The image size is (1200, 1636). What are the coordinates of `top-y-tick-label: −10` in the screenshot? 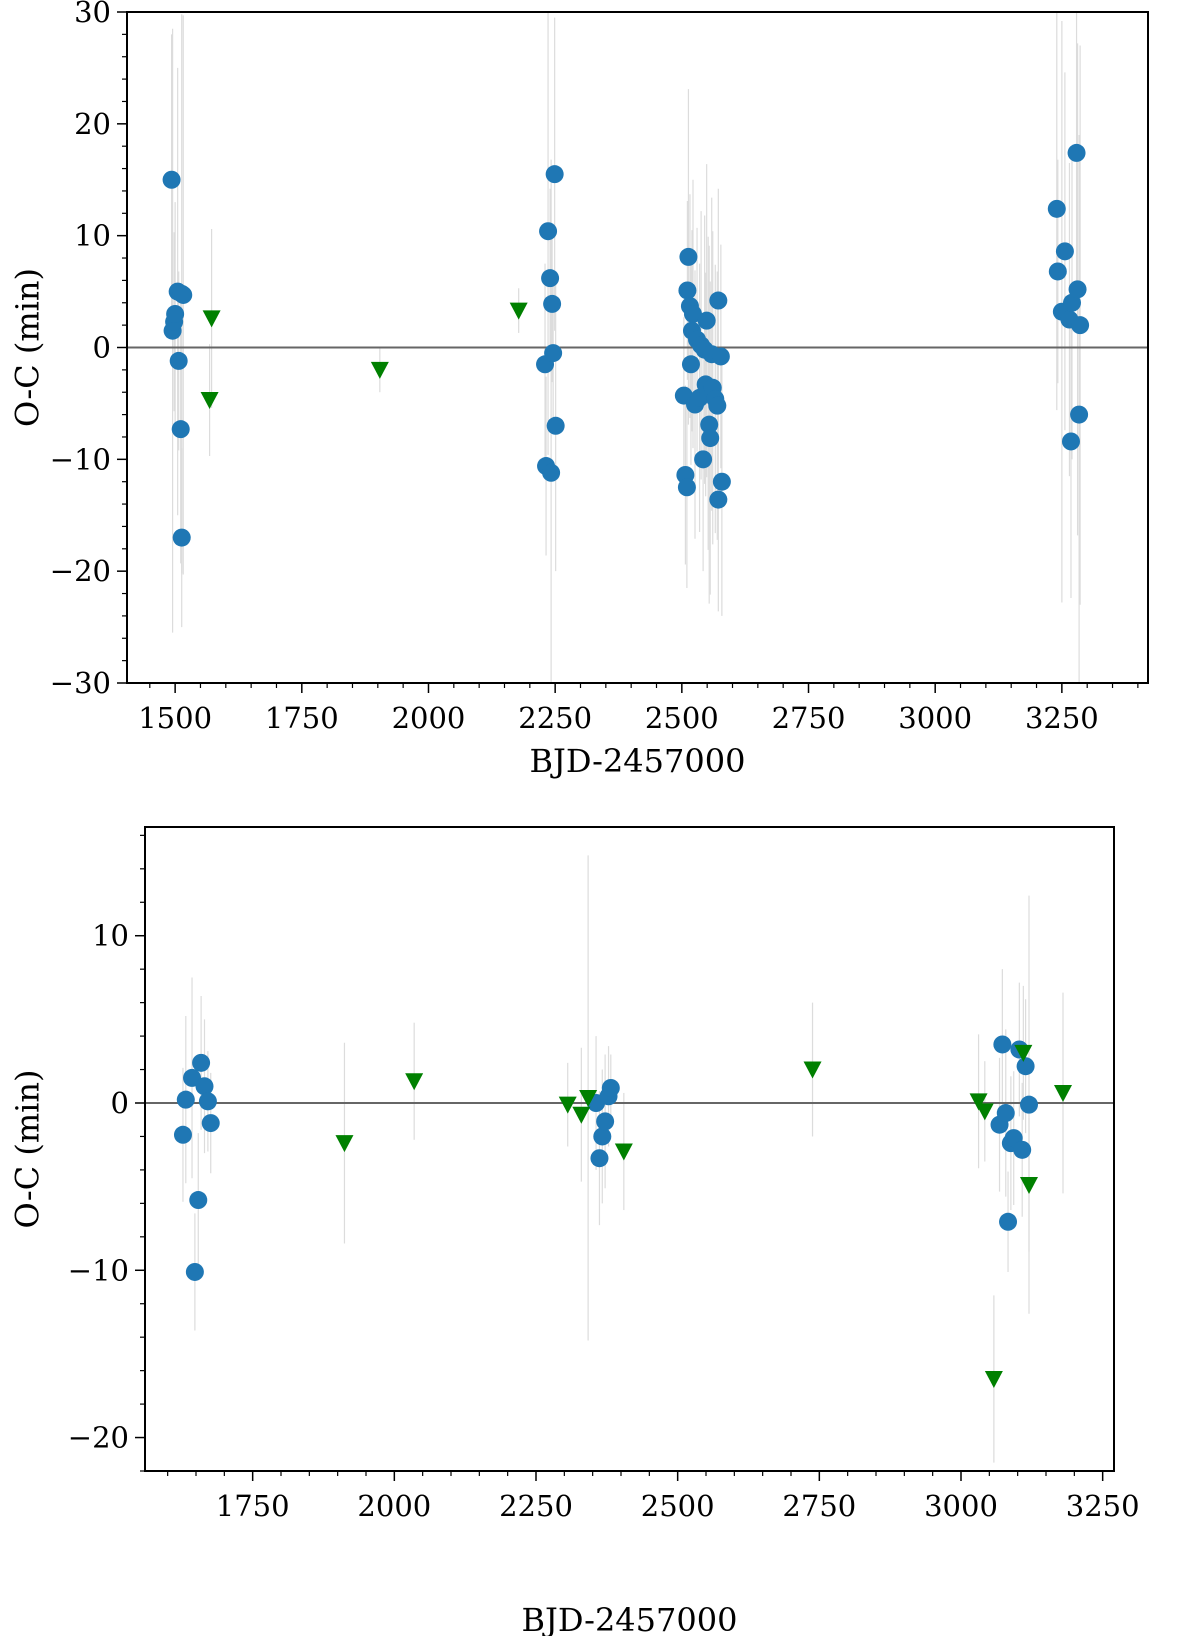 It's located at (80, 459).